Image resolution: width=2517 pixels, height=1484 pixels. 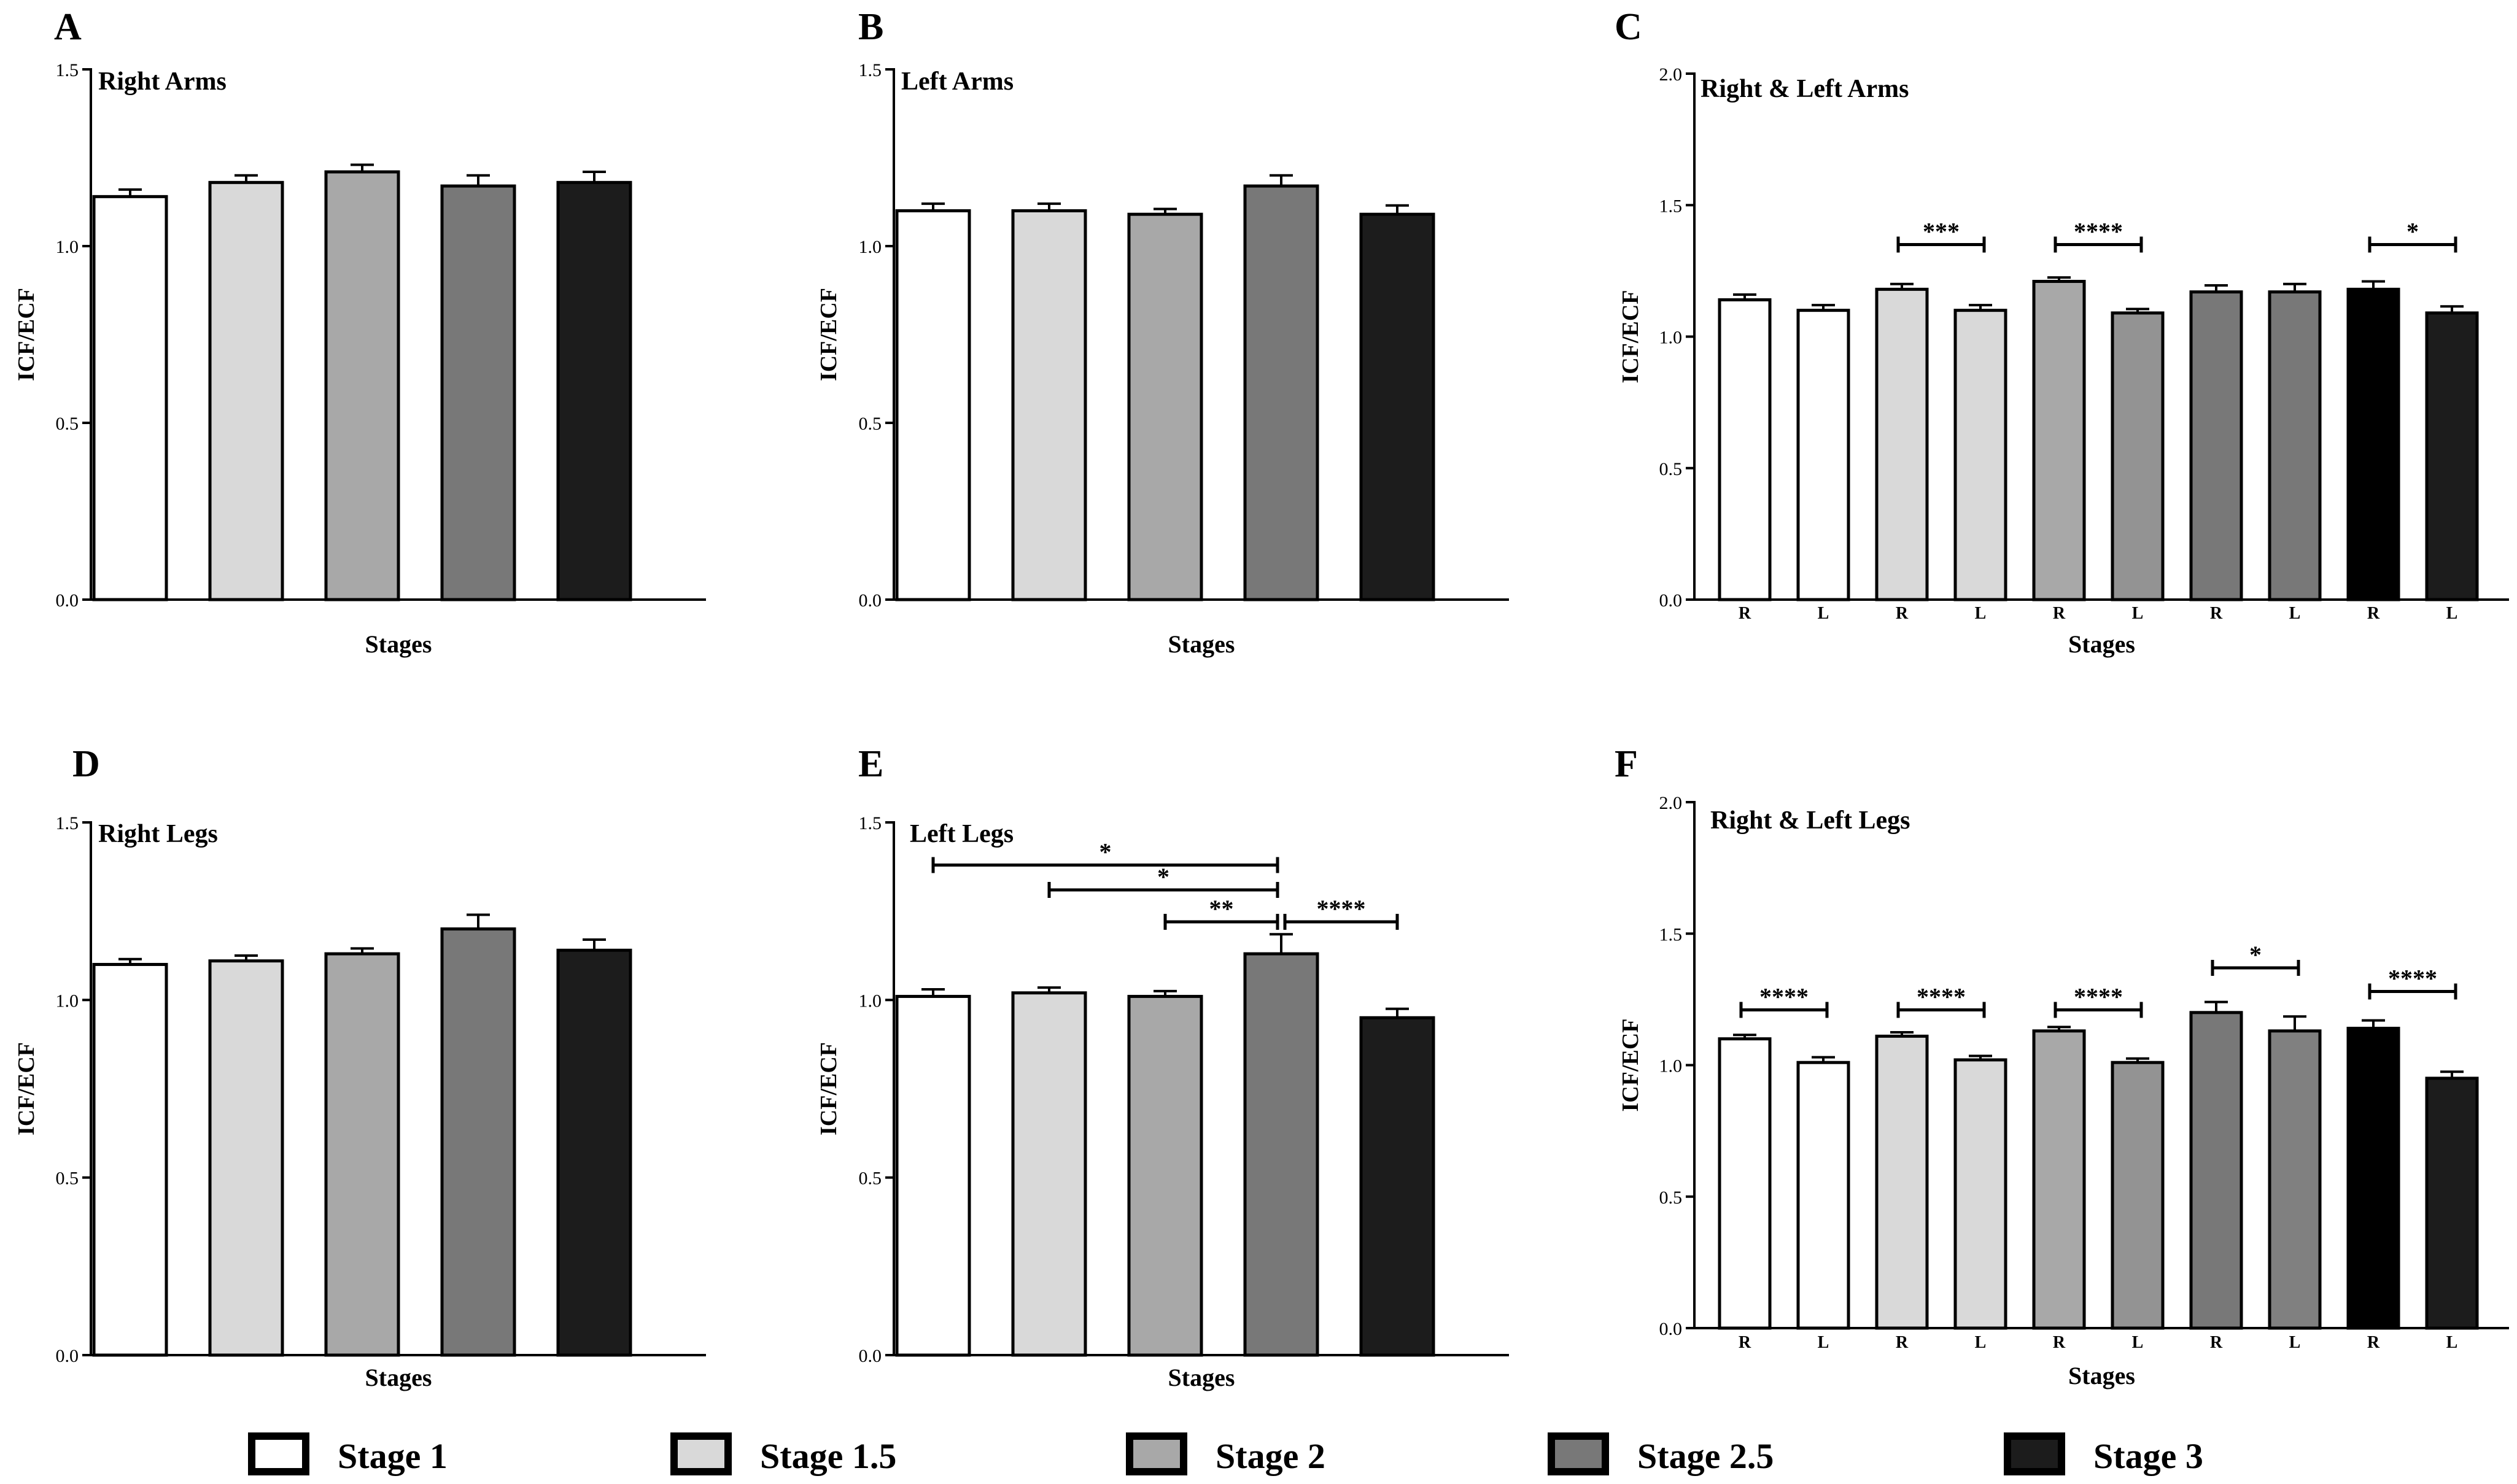 What do you see at coordinates (957, 82) in the screenshot?
I see `chart-title: Left Arms` at bounding box center [957, 82].